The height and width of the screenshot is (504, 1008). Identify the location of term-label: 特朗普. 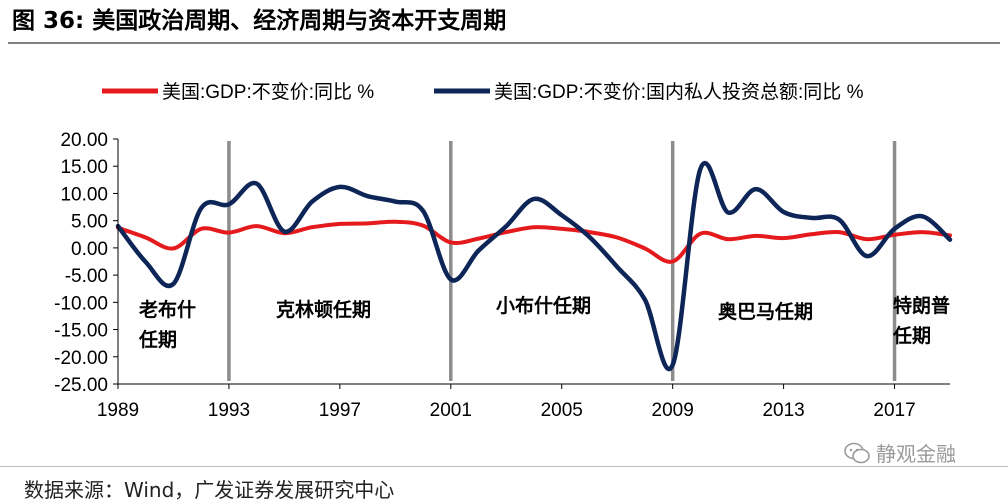
(921, 305).